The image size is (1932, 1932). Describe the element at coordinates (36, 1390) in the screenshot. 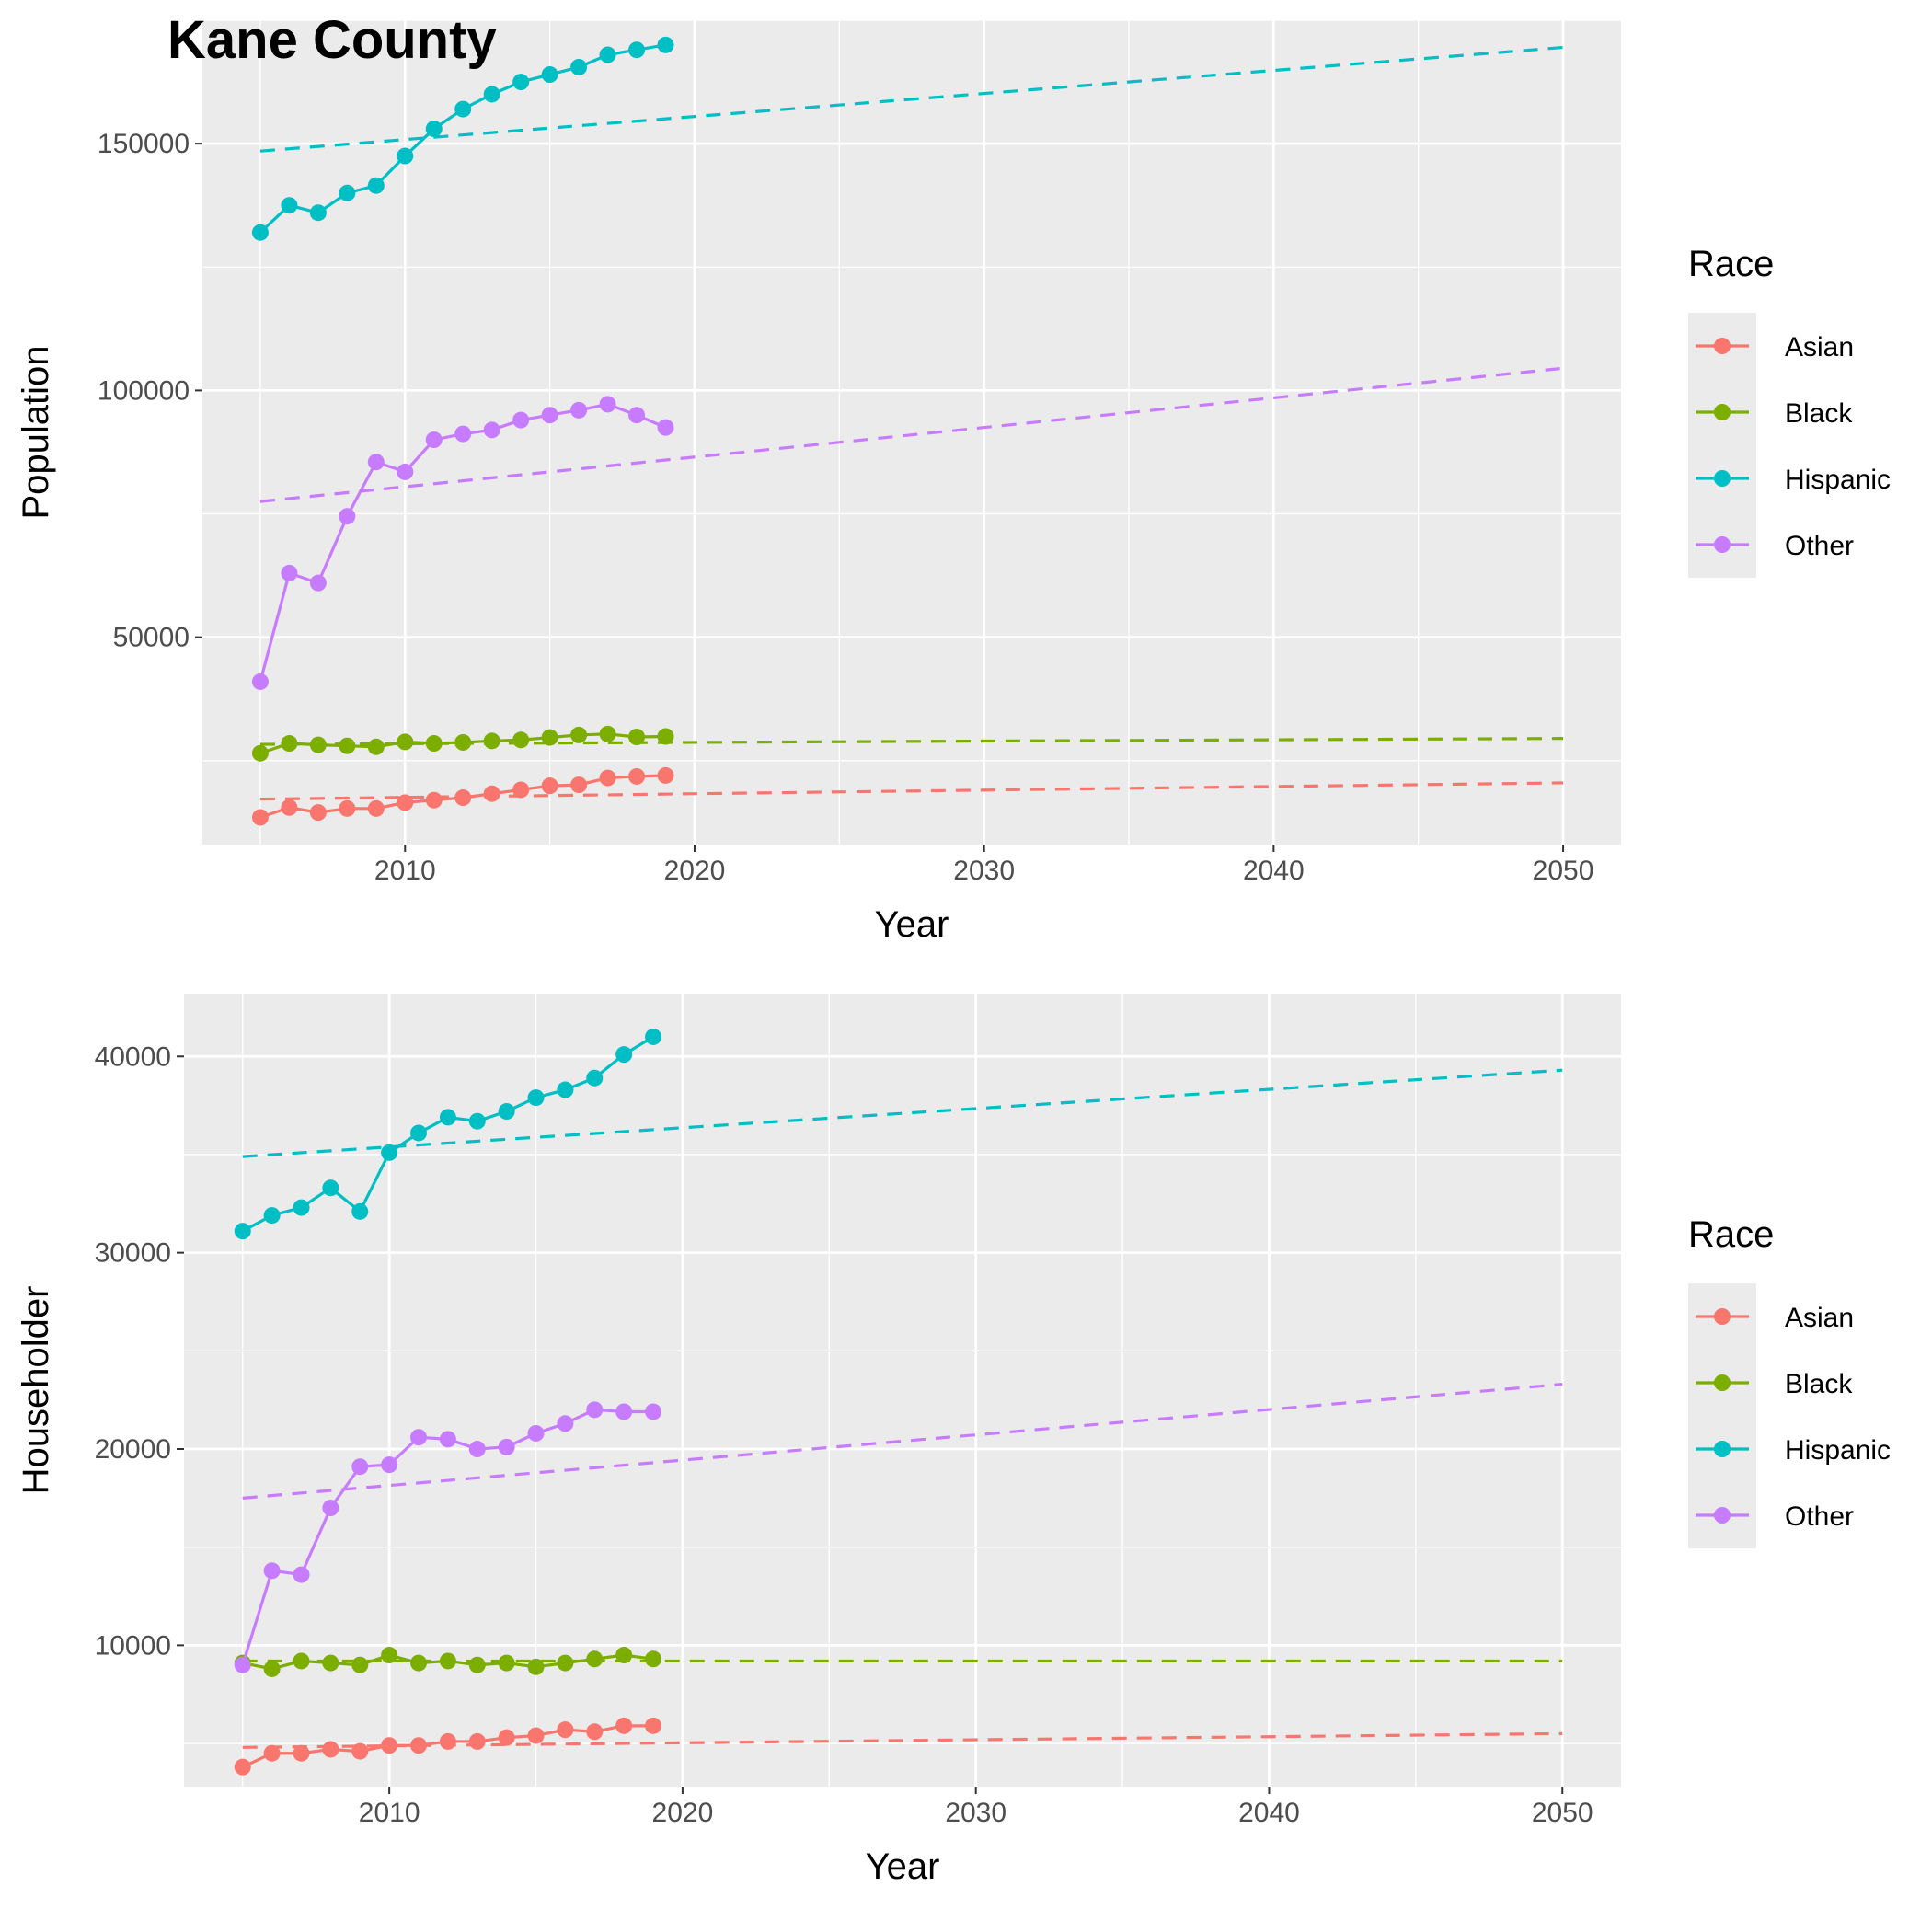

I see `y-axis-title: Householder` at that location.